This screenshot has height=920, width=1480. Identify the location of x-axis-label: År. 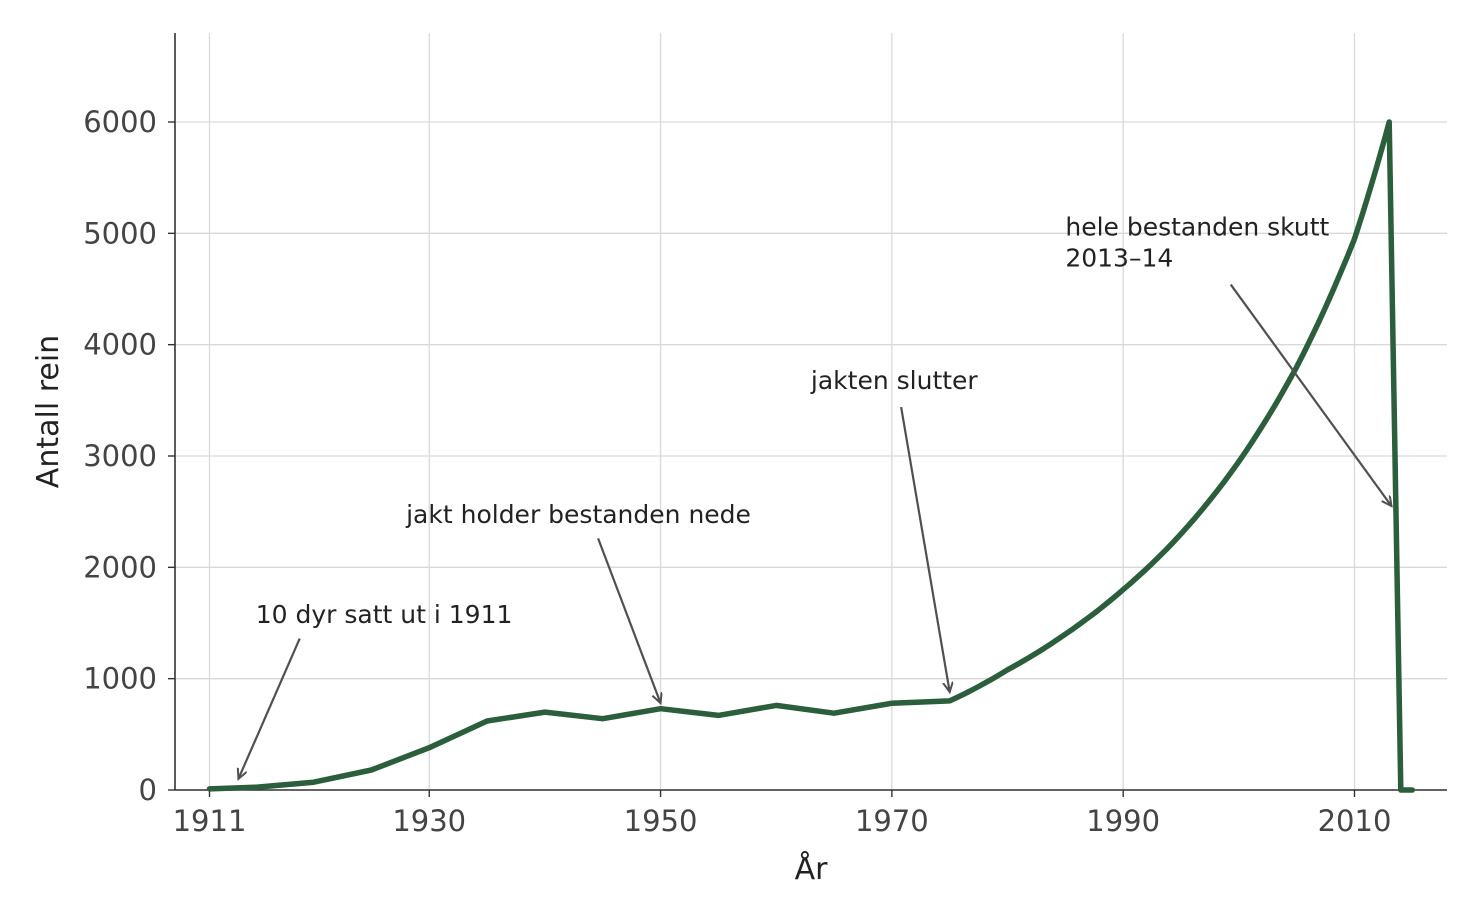
(812, 869).